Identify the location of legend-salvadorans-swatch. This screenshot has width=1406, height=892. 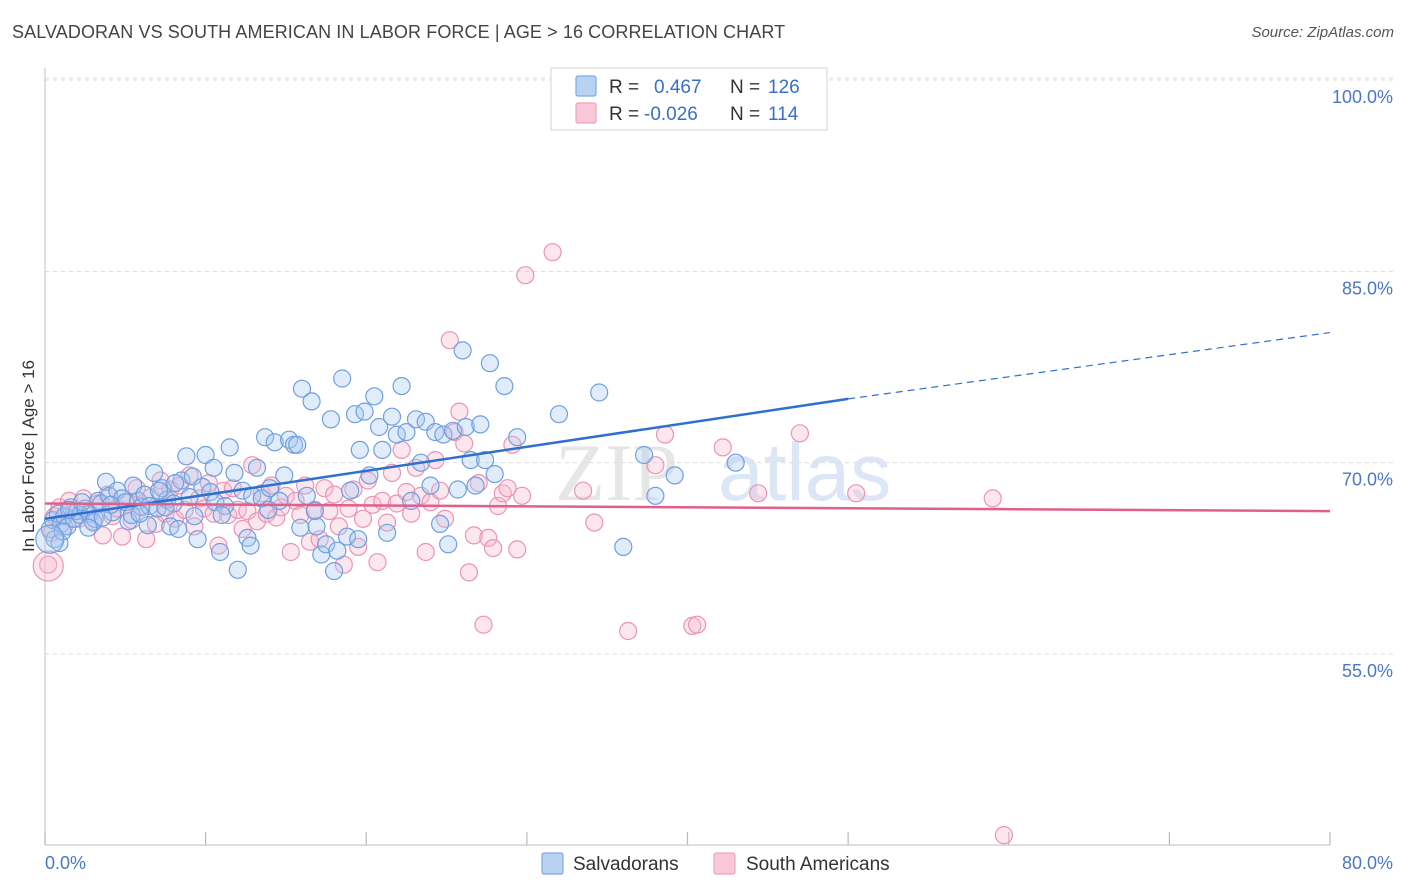
(552, 863).